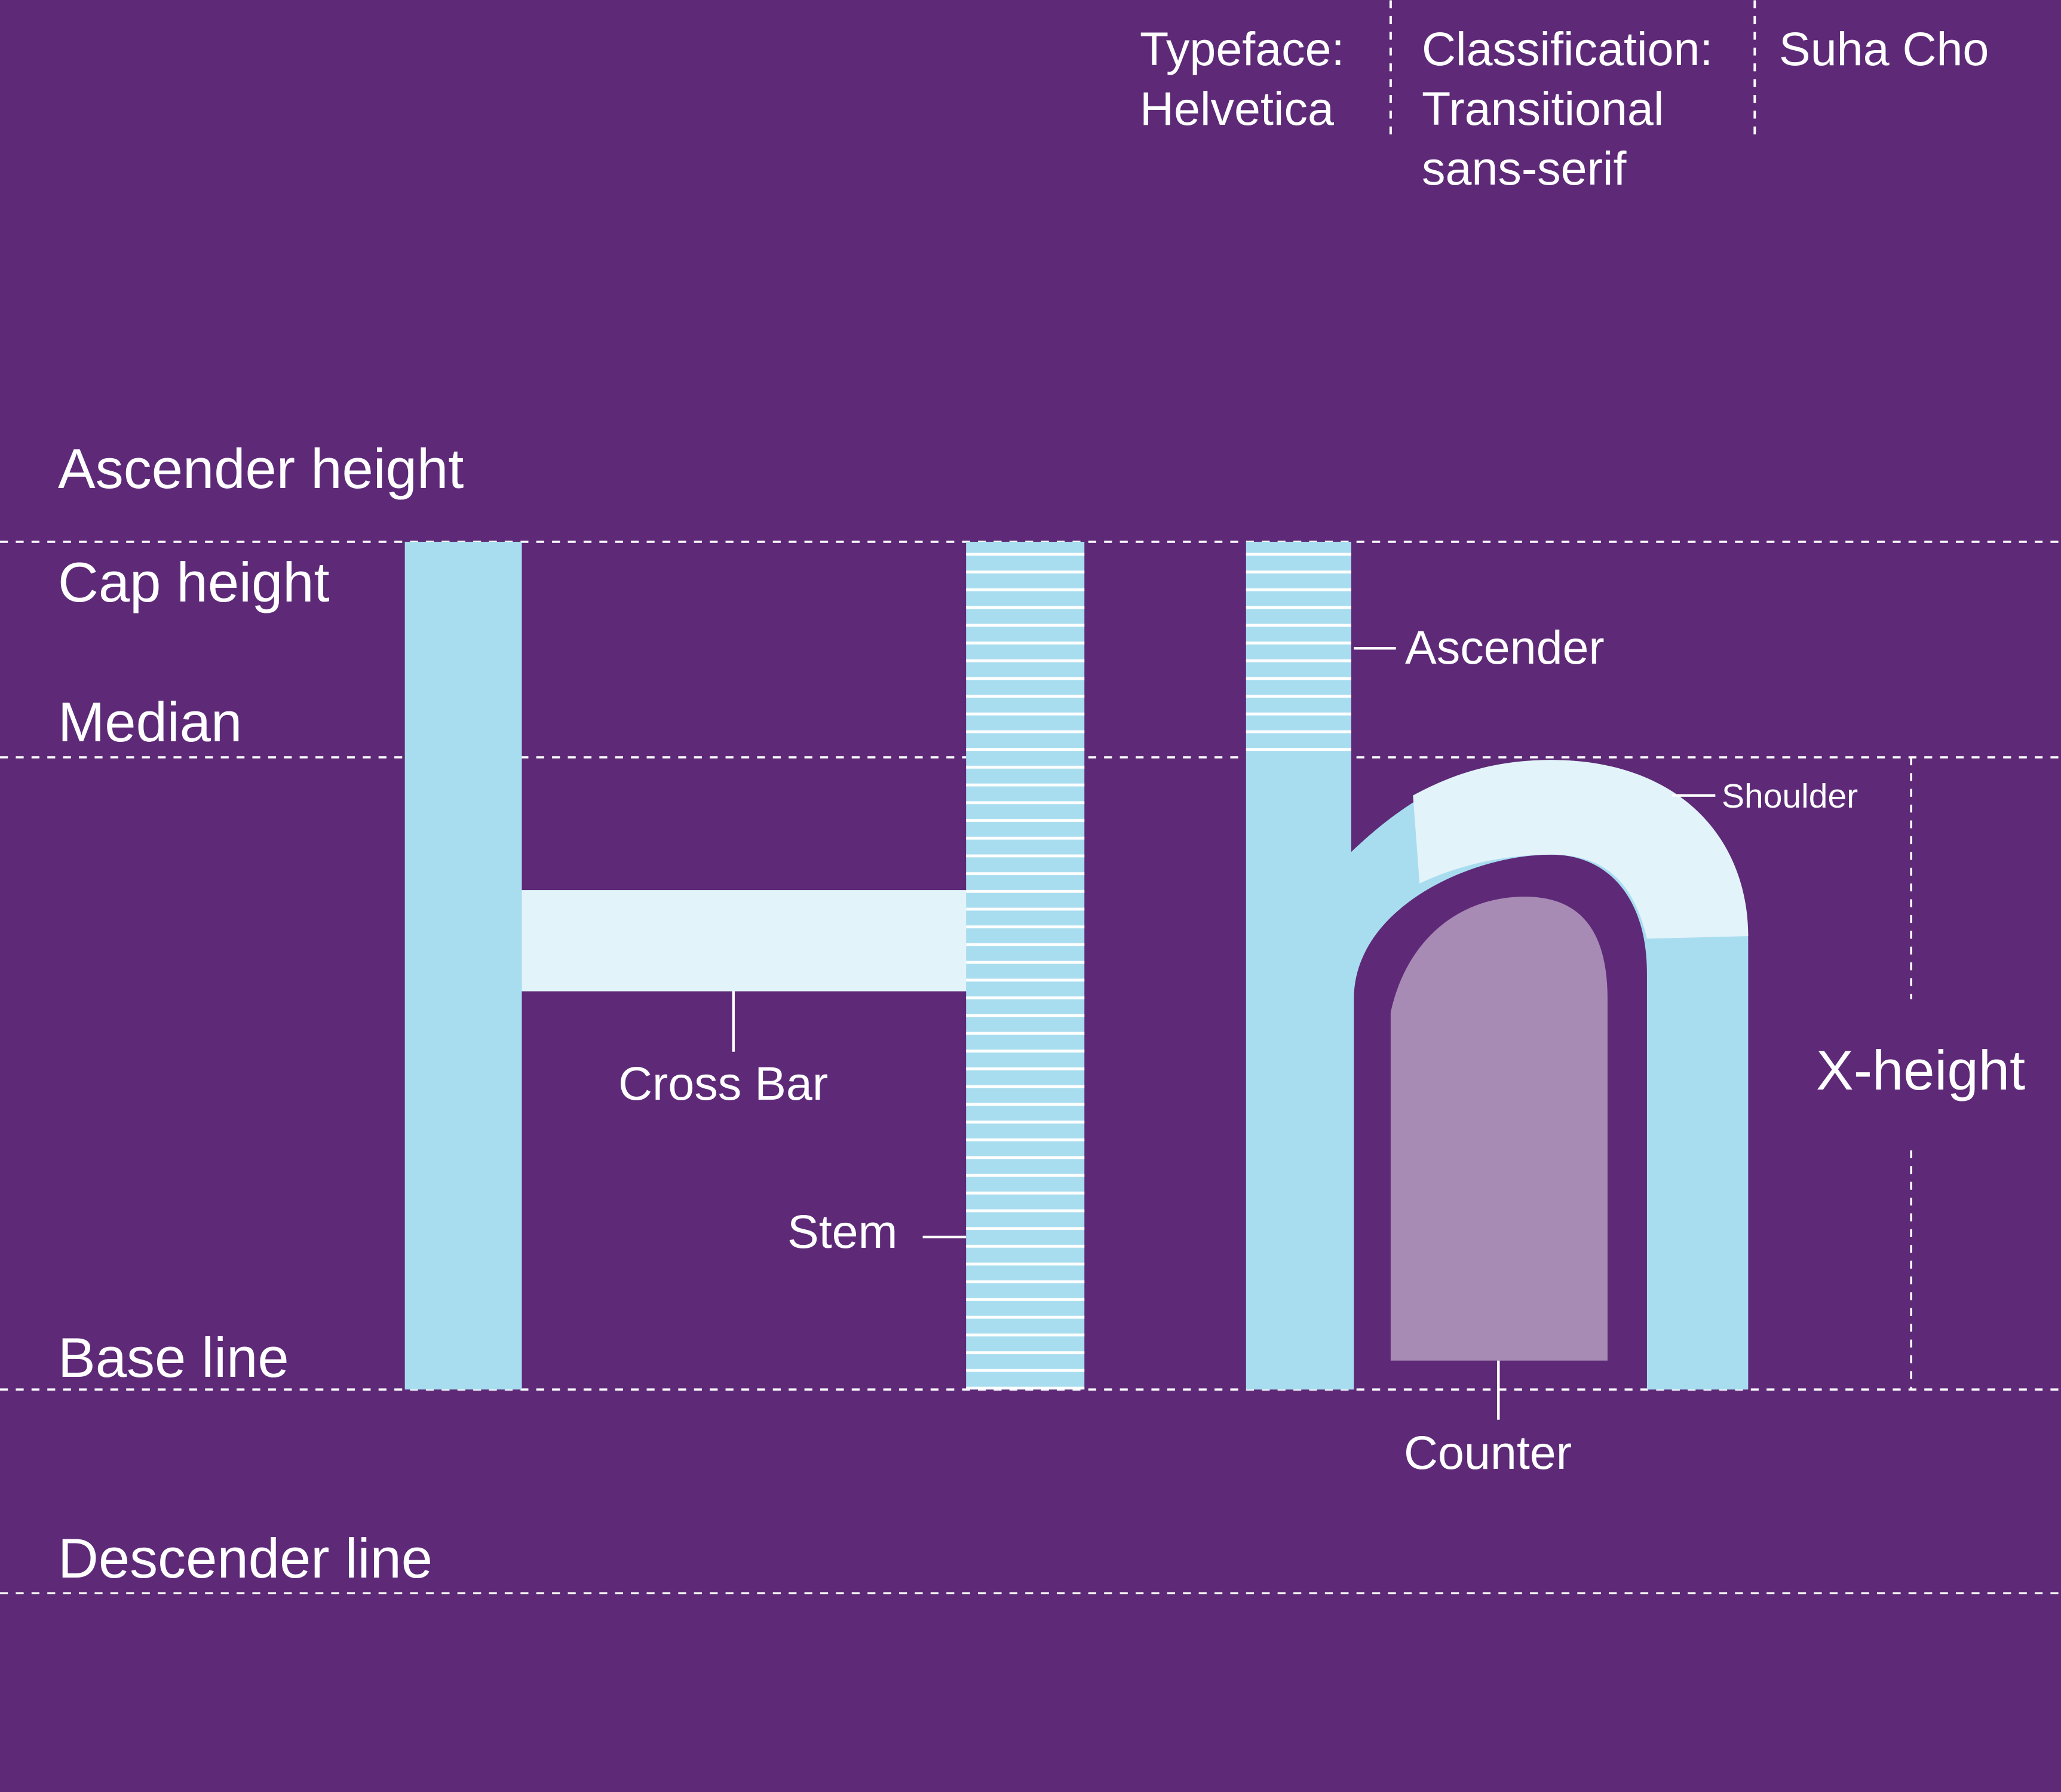 This screenshot has height=1792, width=2061. I want to click on H-right-stem-hatch, so click(1025, 966).